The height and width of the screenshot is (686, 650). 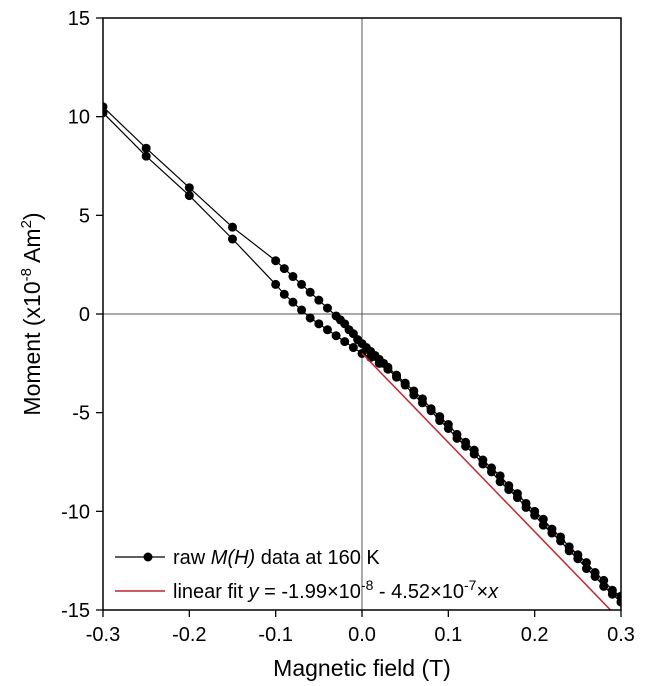 What do you see at coordinates (189, 635) in the screenshot?
I see `x-tick-label: -0.2` at bounding box center [189, 635].